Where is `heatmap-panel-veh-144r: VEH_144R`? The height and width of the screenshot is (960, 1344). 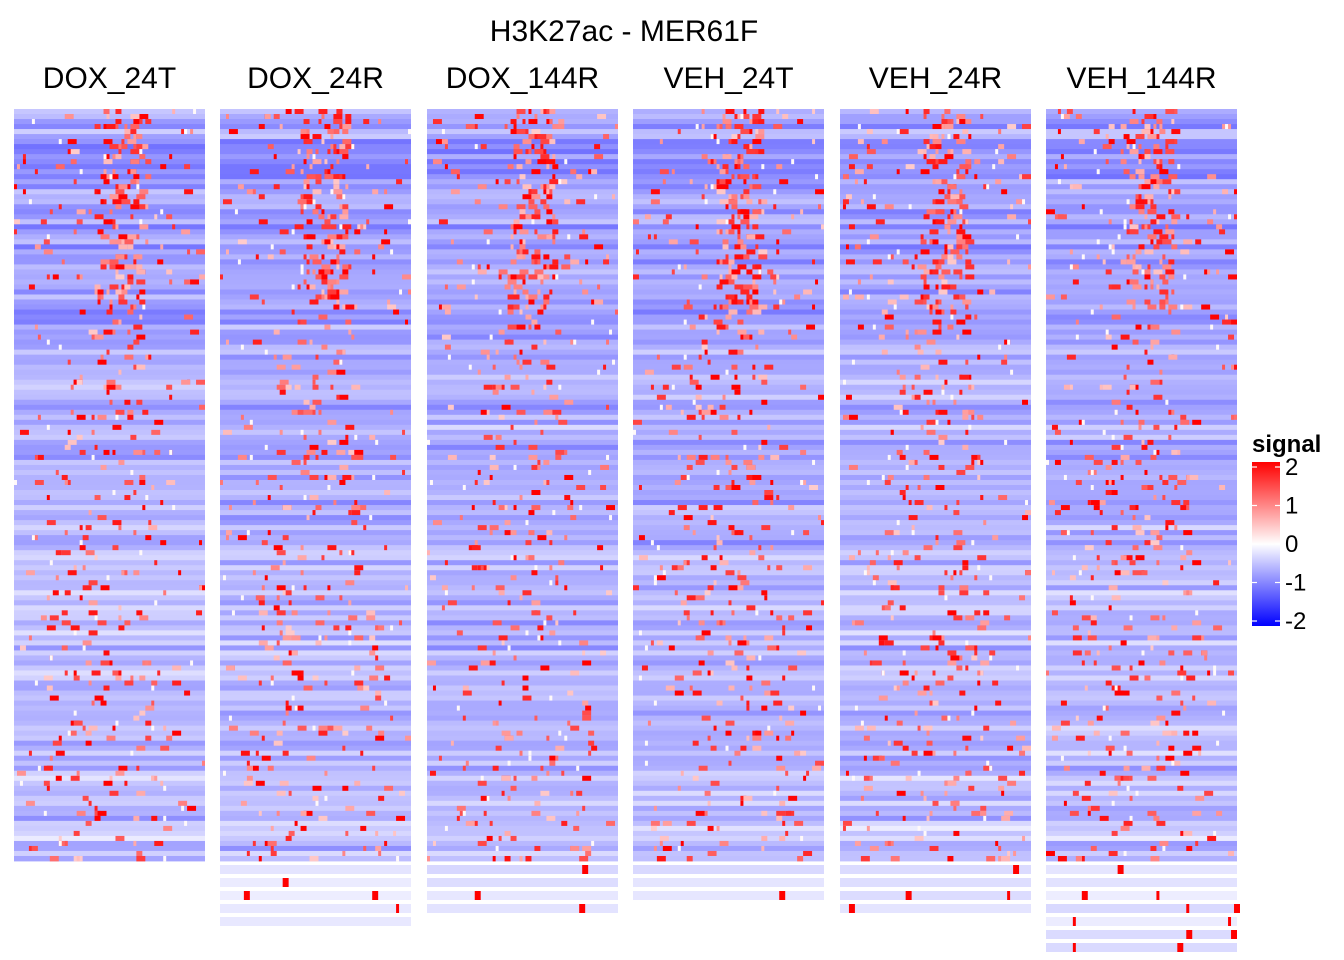
heatmap-panel-veh-144r: VEH_144R is located at coordinates (1143, 507).